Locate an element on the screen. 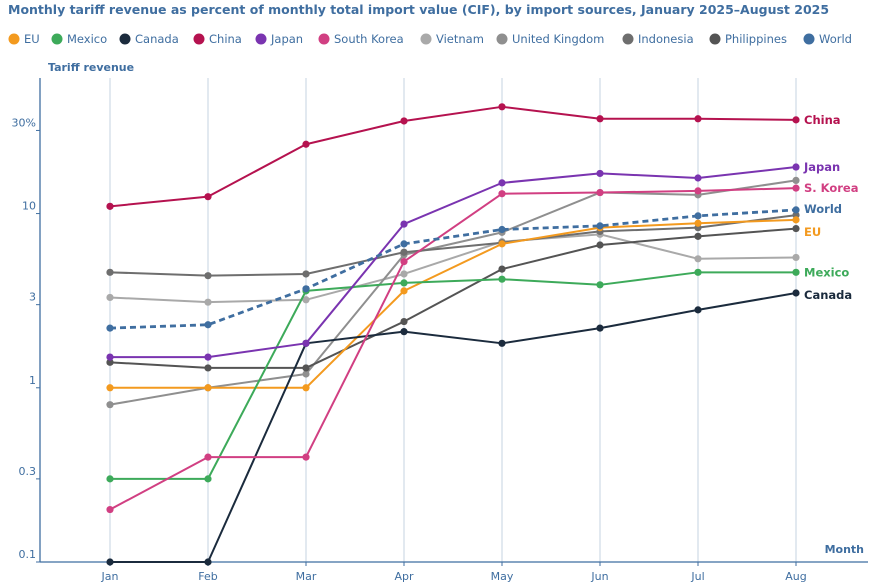 This screenshot has width=874, height=586. end-label-mexico: Mexico is located at coordinates (826, 272).